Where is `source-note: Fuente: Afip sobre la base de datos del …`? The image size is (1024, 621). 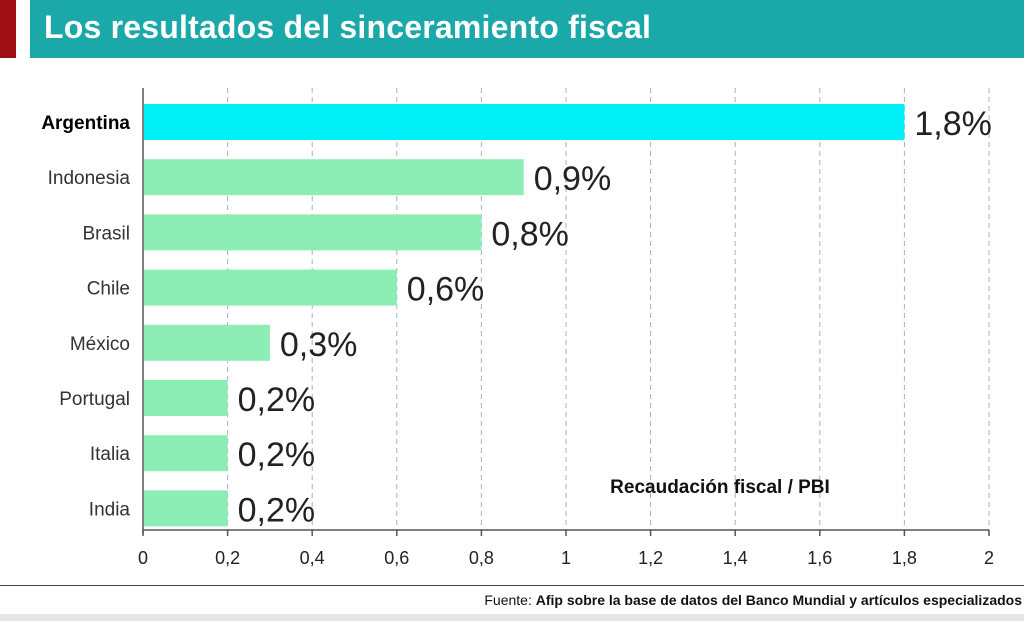 source-note: Fuente: Afip sobre la base de datos del … is located at coordinates (753, 600).